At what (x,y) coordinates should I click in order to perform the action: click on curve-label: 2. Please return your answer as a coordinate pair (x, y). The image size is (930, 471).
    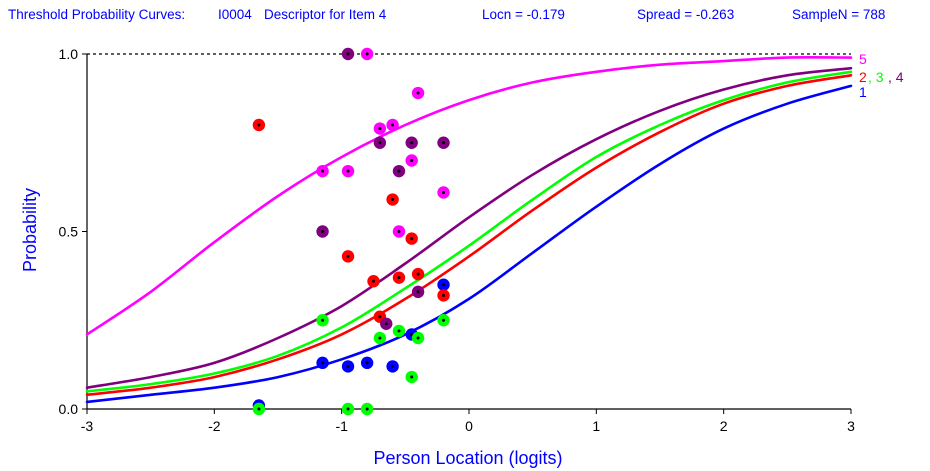
    Looking at the image, I should click on (863, 77).